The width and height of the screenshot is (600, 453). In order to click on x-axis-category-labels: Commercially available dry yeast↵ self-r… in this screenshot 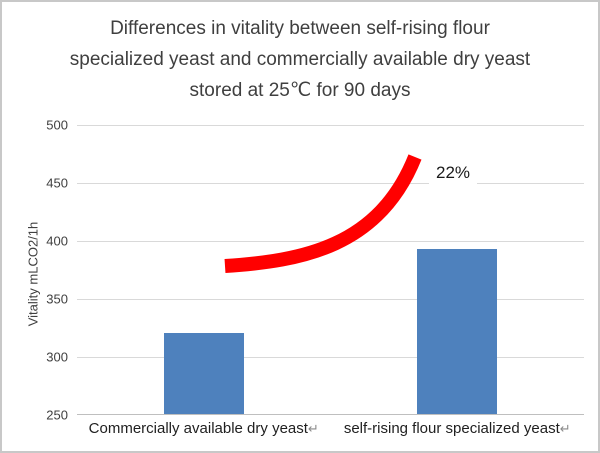, I will do `click(330, 428)`.